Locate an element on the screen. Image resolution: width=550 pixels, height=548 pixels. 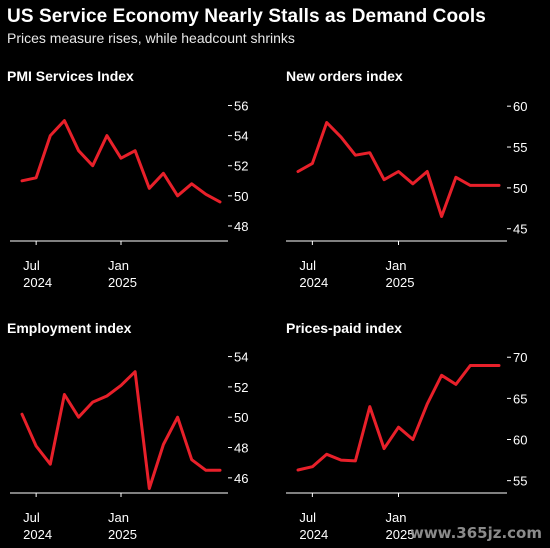
panel-title: Prices-paid index is located at coordinates (344, 328).